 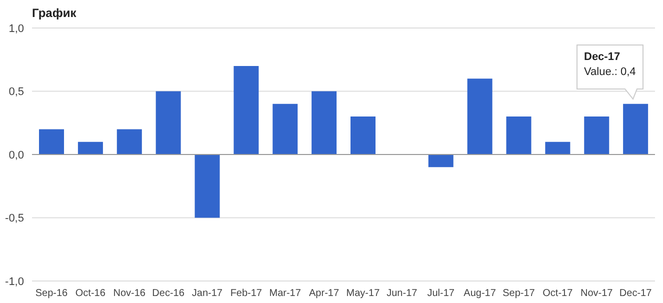 I want to click on y-tick-label: 0,5, so click(x=16, y=92).